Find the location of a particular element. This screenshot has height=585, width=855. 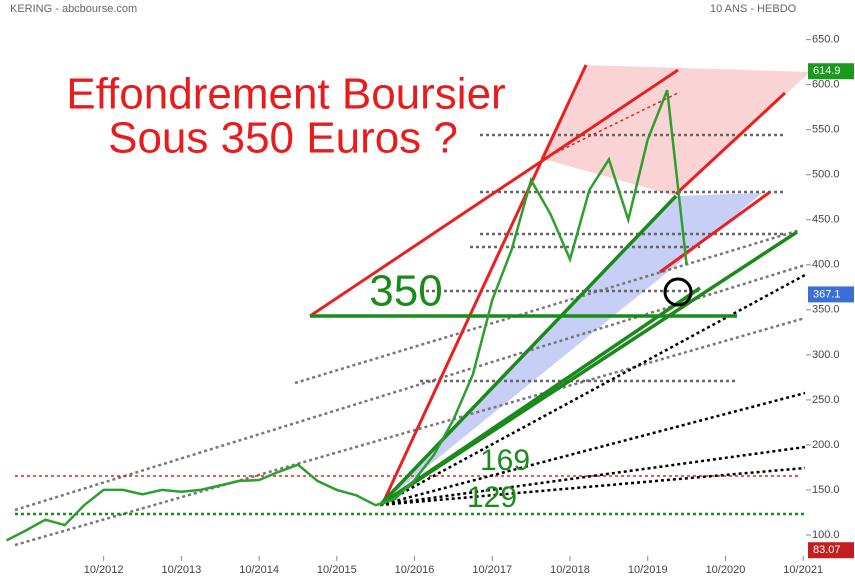

annotation: Sous 350 Euros ? is located at coordinates (283, 138).